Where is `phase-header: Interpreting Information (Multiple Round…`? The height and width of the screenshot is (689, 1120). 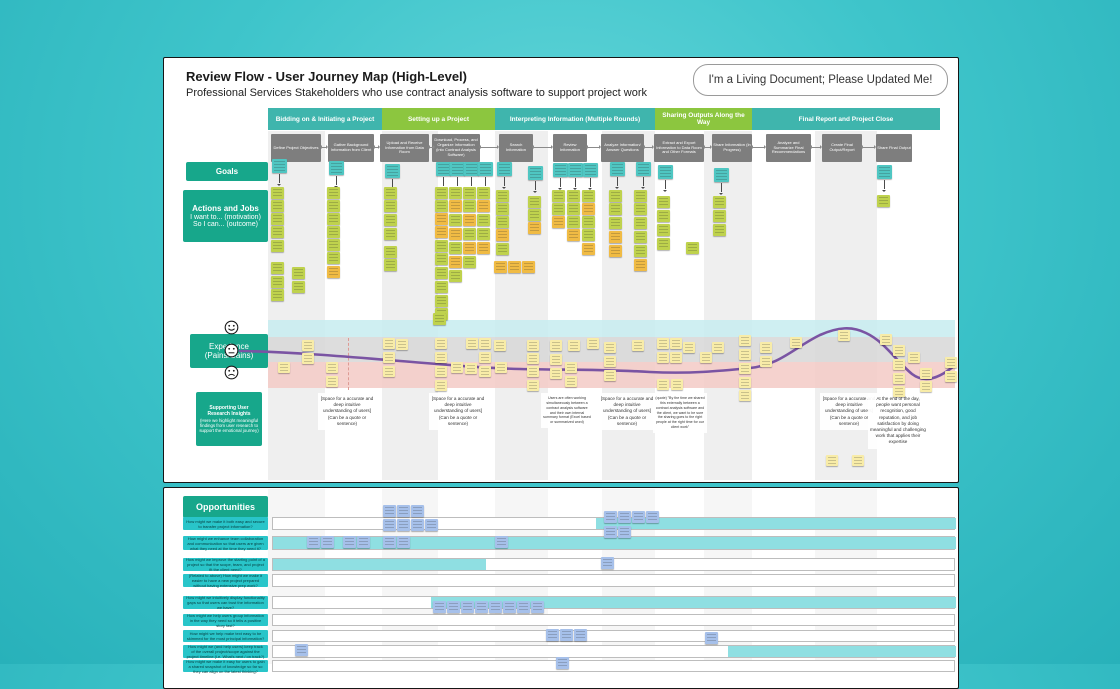 phase-header: Interpreting Information (Multiple Round… is located at coordinates (575, 119).